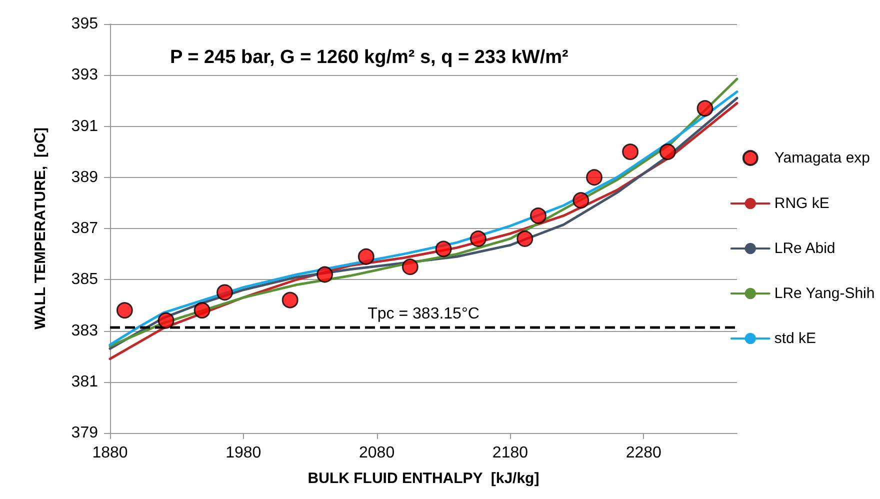  Describe the element at coordinates (510, 453) in the screenshot. I see `x-tick-label: 2180` at that location.